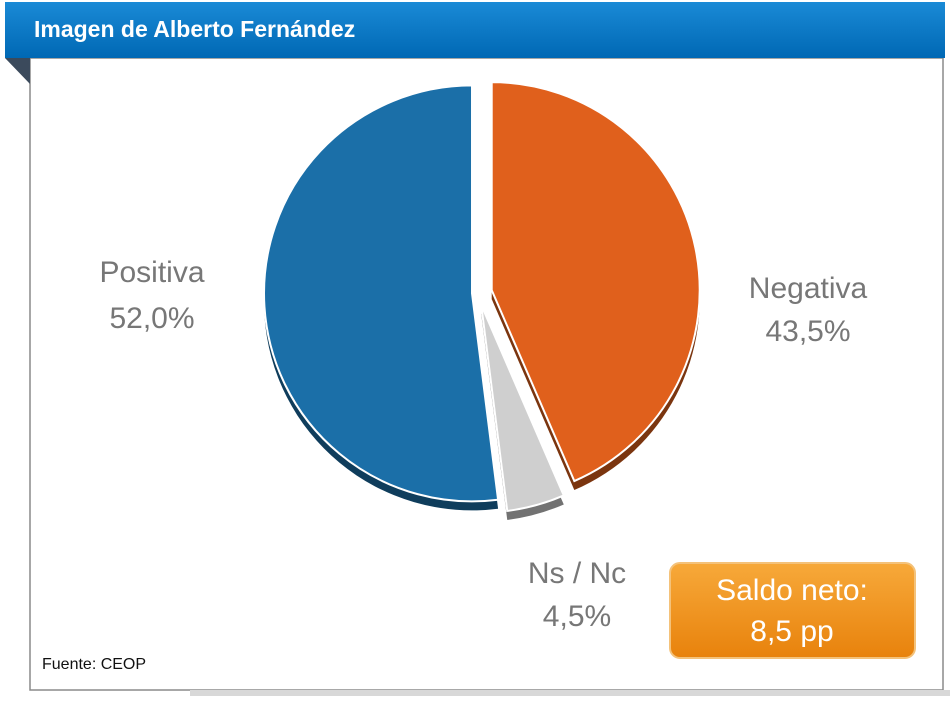  What do you see at coordinates (151, 318) in the screenshot?
I see `value-label: 52,0%` at bounding box center [151, 318].